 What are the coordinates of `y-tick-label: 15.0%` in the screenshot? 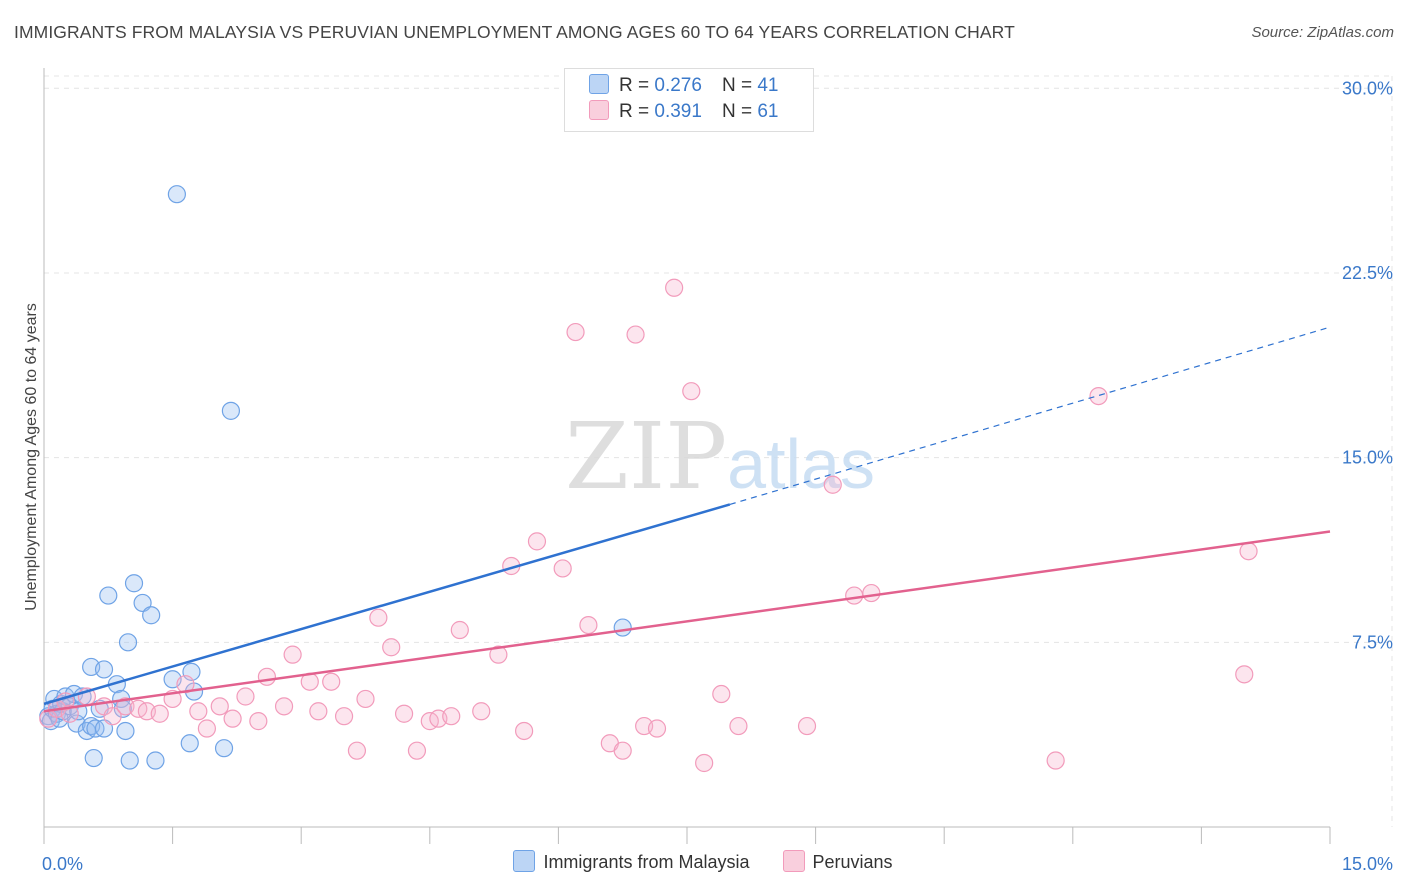 It's located at (1367, 458).